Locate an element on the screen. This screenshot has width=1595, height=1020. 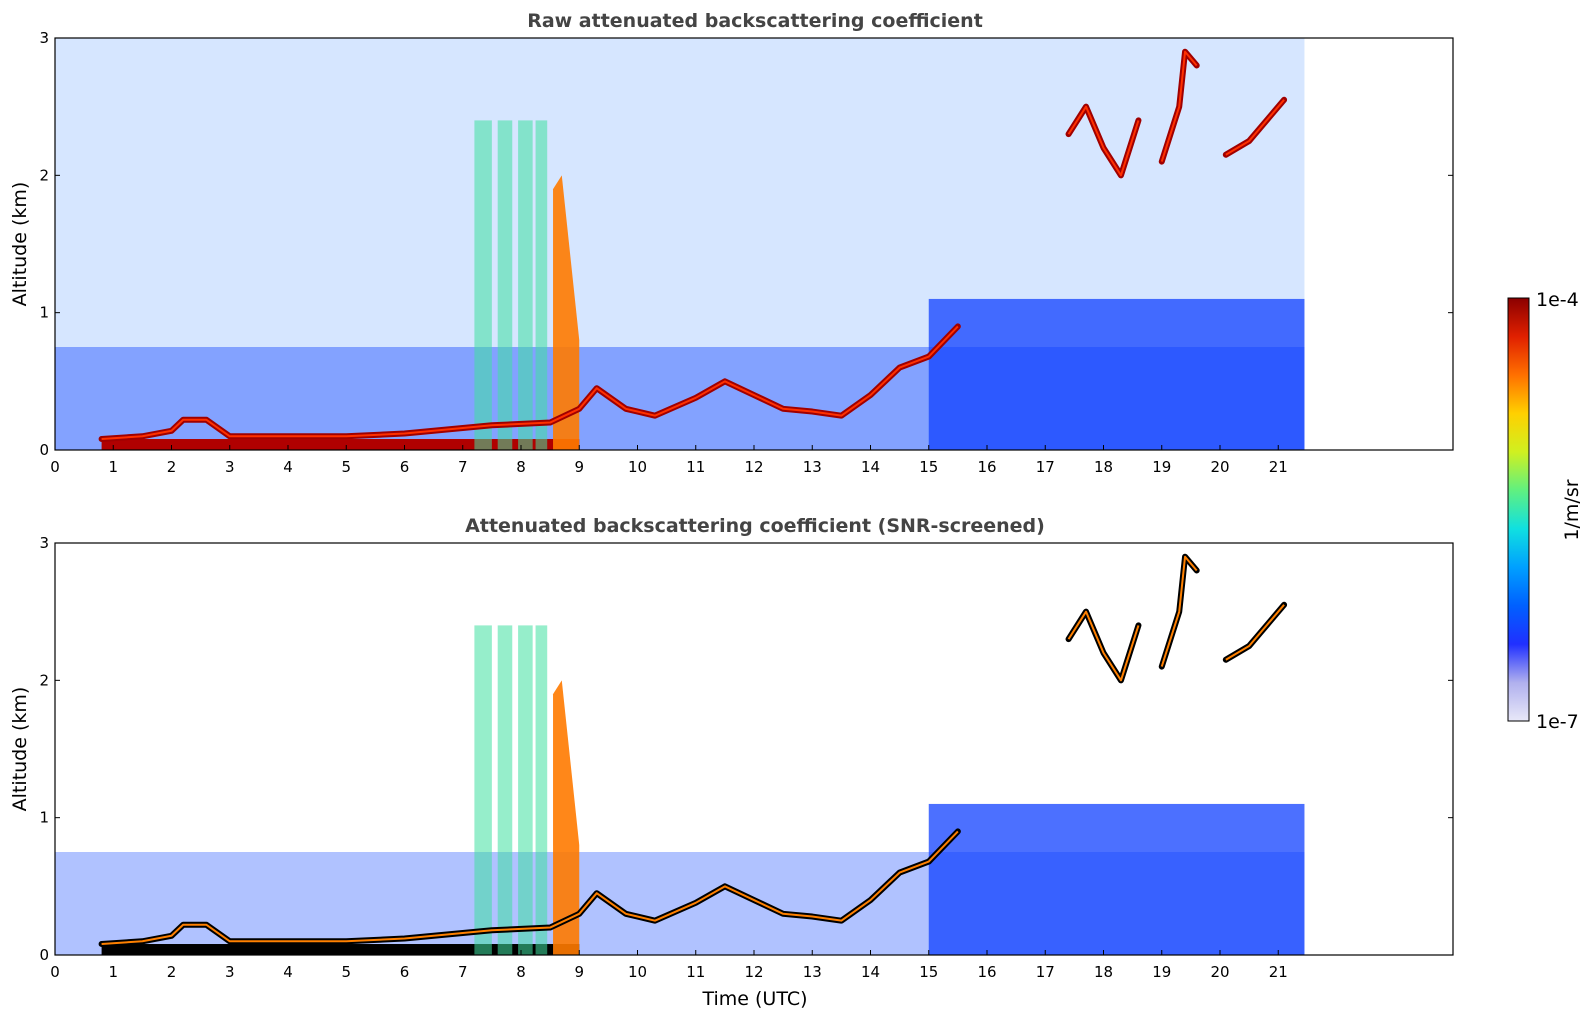
colorbar-max-label: 1e-4 is located at coordinates (1557, 300).